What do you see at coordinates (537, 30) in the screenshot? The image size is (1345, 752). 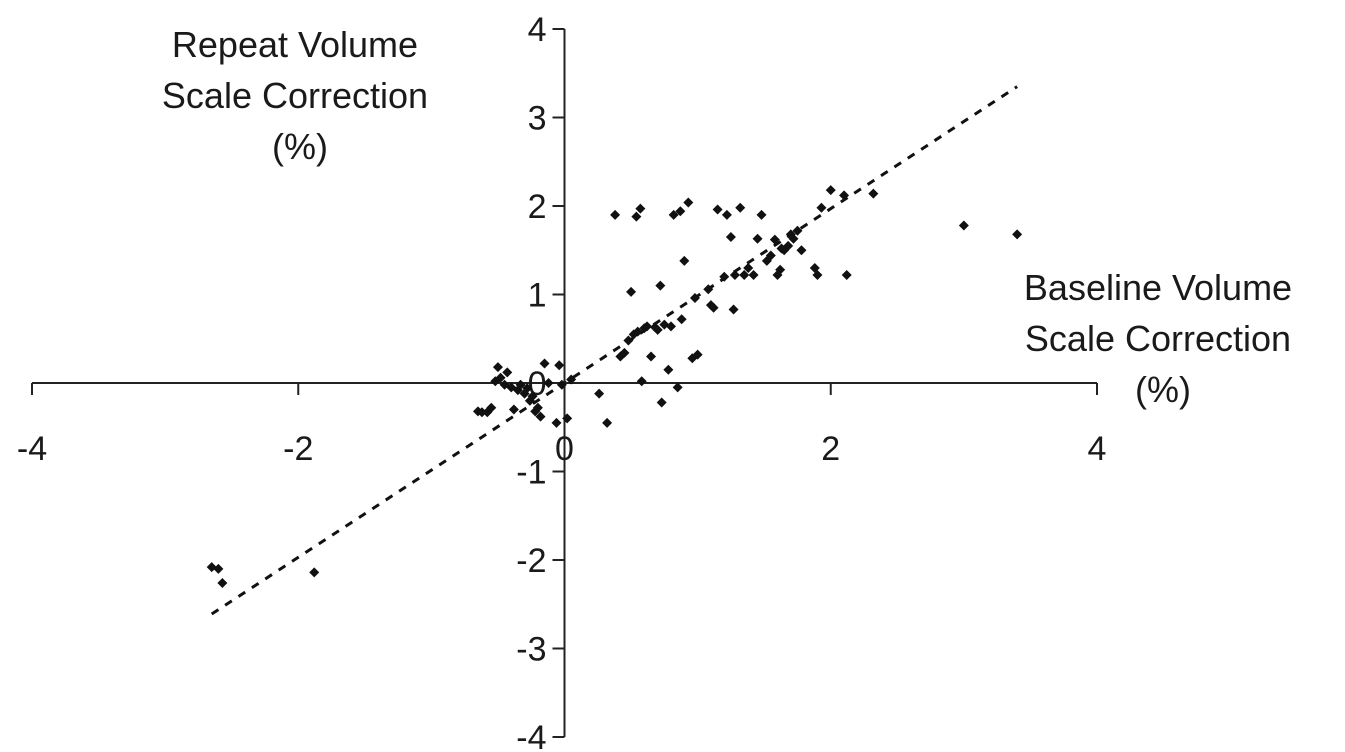 I see `y-tick-label: 4` at bounding box center [537, 30].